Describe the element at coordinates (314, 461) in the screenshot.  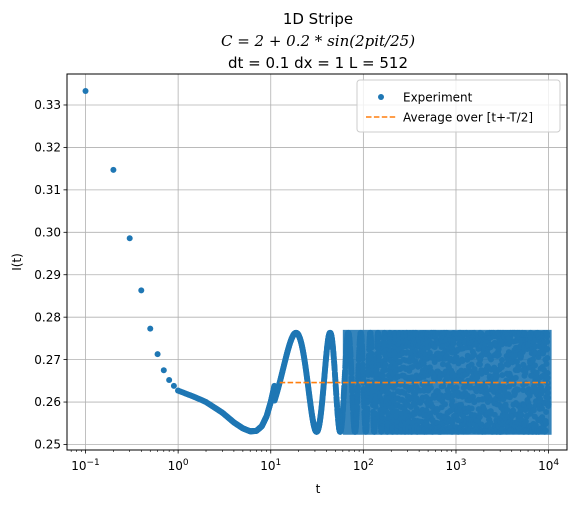
I see `x-axis-ticks: 10⁻¹ 10⁰ 10¹ 10² 10³ 10⁴` at that location.